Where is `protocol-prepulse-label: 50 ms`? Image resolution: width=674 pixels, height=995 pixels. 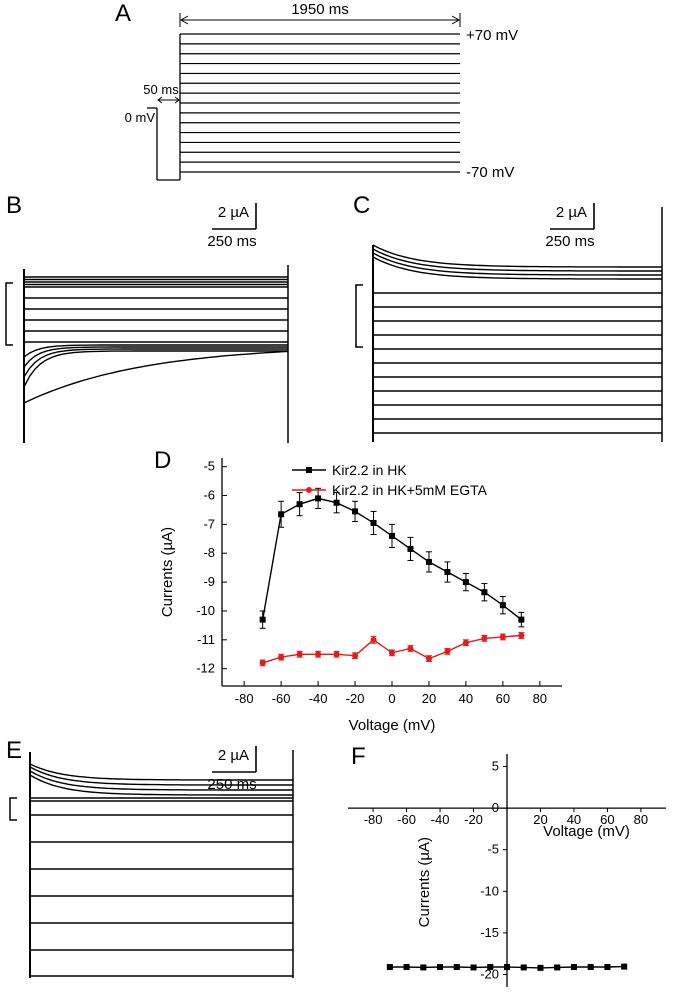 protocol-prepulse-label: 50 ms is located at coordinates (161, 89).